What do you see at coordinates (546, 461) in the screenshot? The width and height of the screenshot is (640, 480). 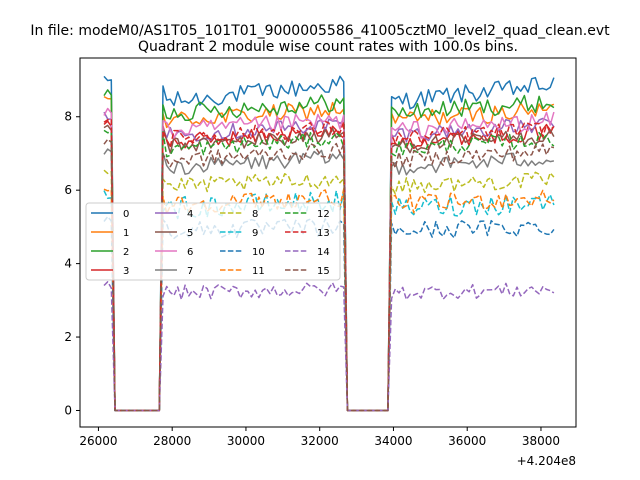 I see `x-offset-label: +4.204e8` at bounding box center [546, 461].